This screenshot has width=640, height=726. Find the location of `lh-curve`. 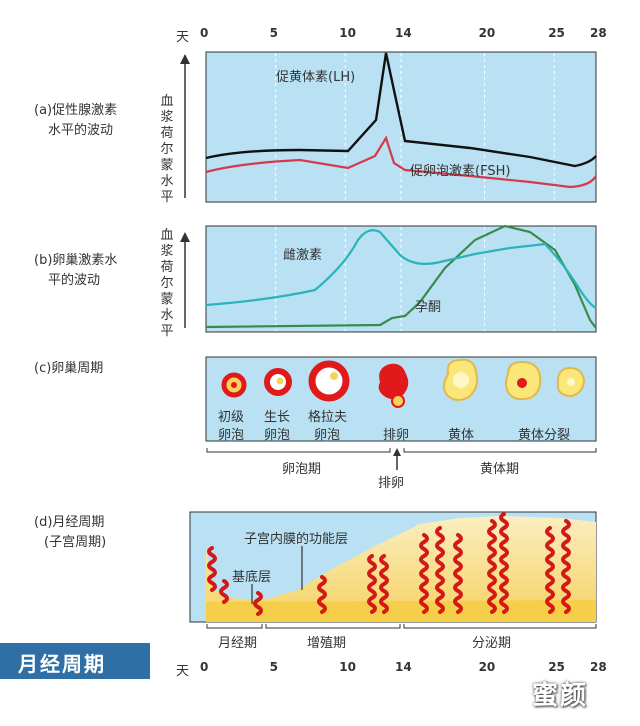

lh-curve is located at coordinates (401, 110).